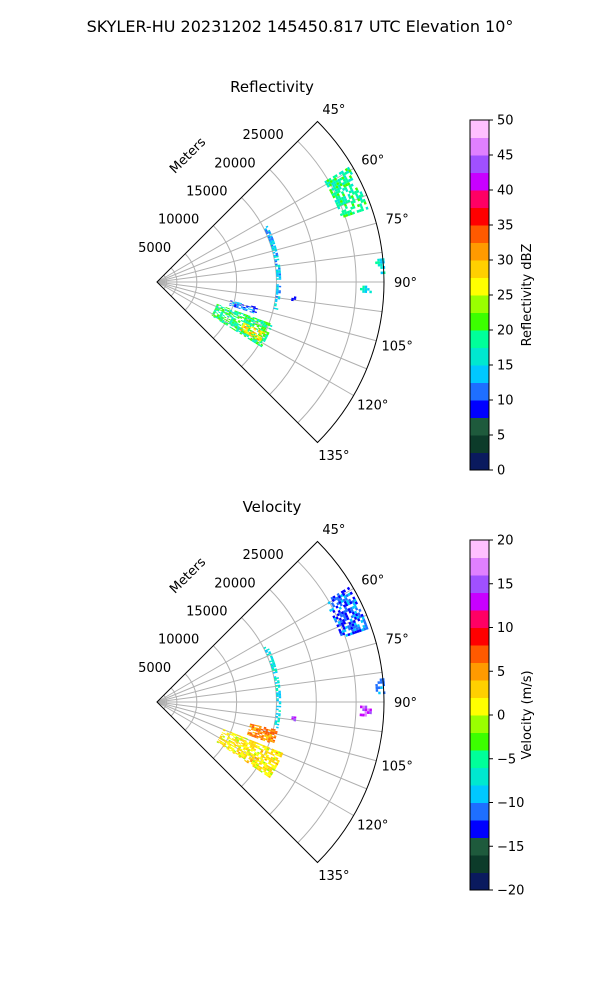  Describe the element at coordinates (506, 759) in the screenshot. I see `colorbar-tick-label: −5` at that location.